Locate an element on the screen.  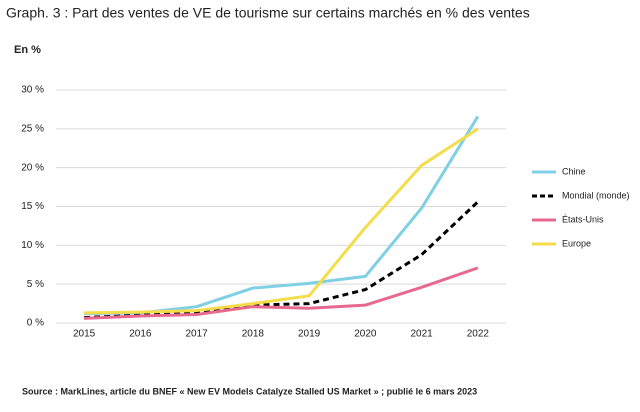
x-tick-label: 2018 is located at coordinates (253, 334).